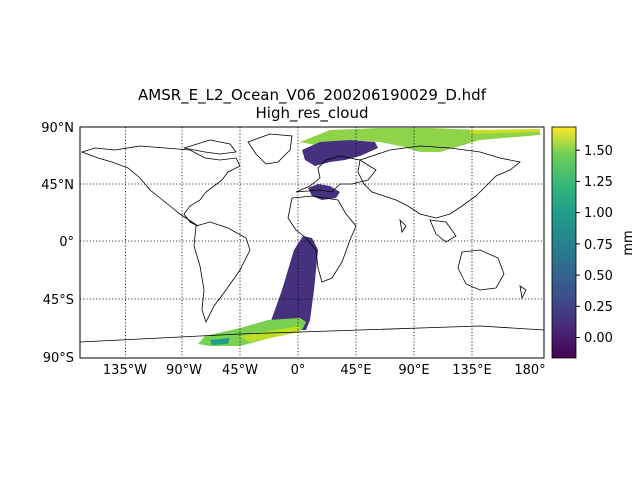  I want to click on y-tick-labels: 90°N 45°N 0° 45°S 90°S, so click(57, 243).